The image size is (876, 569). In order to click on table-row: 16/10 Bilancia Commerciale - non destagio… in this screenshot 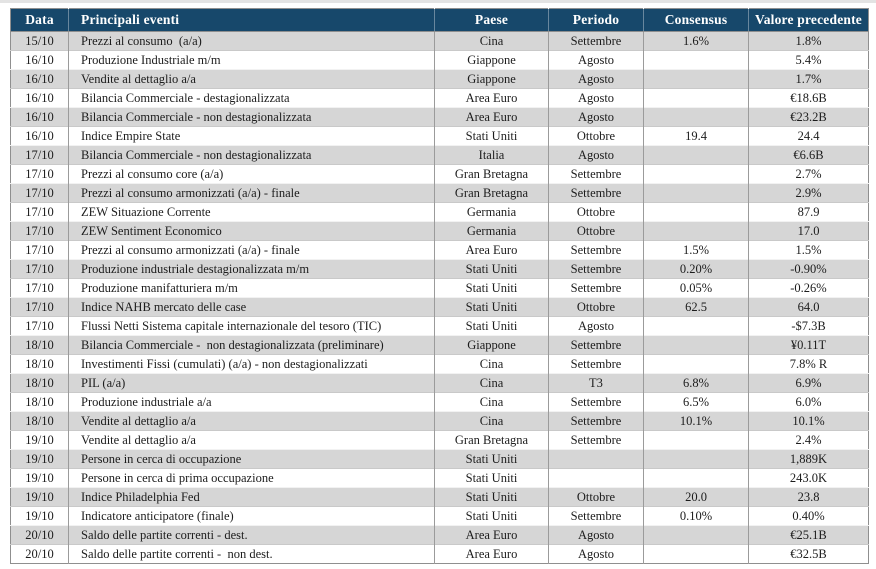, I will do `click(439, 117)`.